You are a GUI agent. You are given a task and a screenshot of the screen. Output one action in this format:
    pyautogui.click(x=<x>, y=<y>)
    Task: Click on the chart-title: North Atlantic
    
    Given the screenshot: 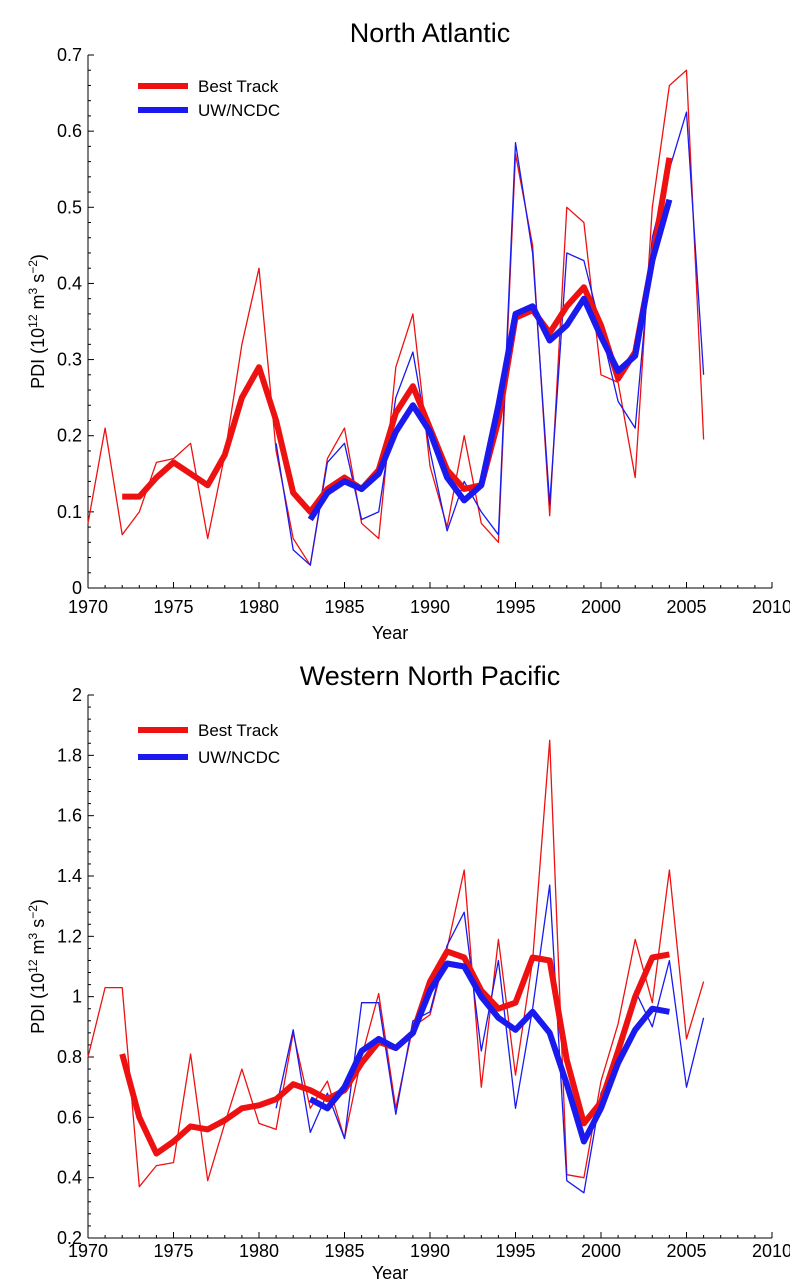 What is the action you would take?
    pyautogui.click(x=430, y=33)
    